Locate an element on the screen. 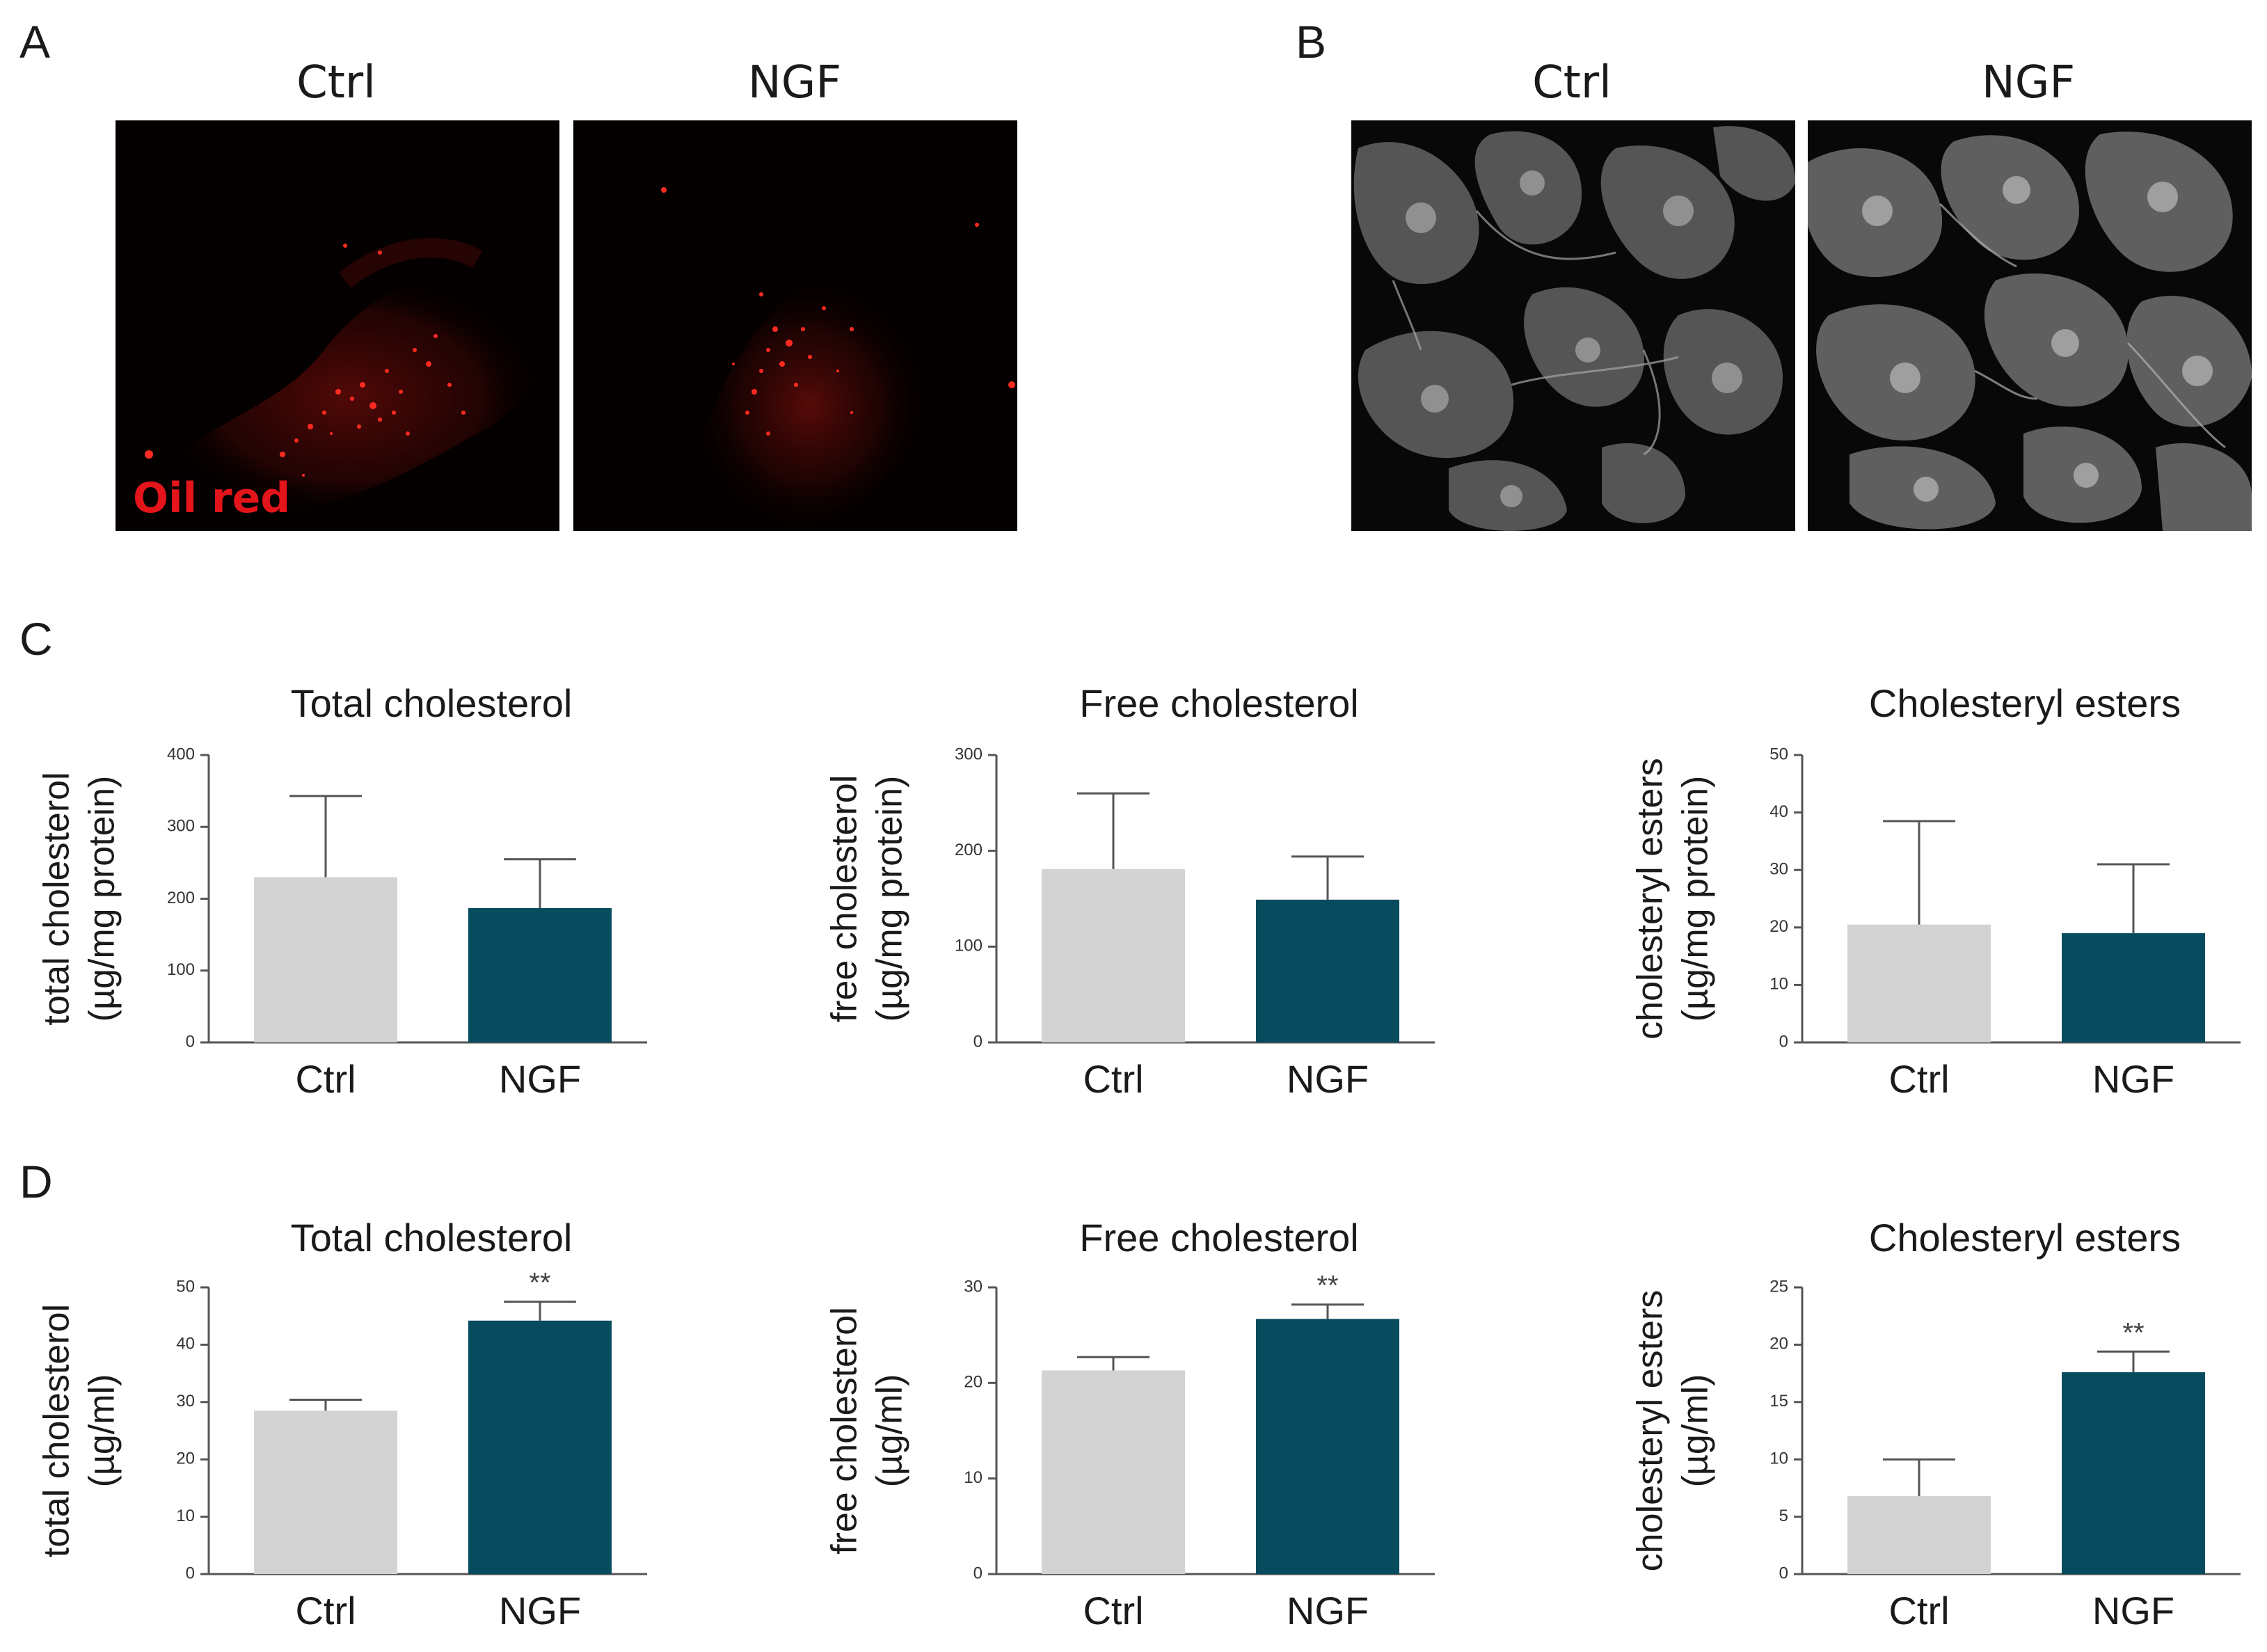  chart-4-bar-ctrl is located at coordinates (325, 1492).